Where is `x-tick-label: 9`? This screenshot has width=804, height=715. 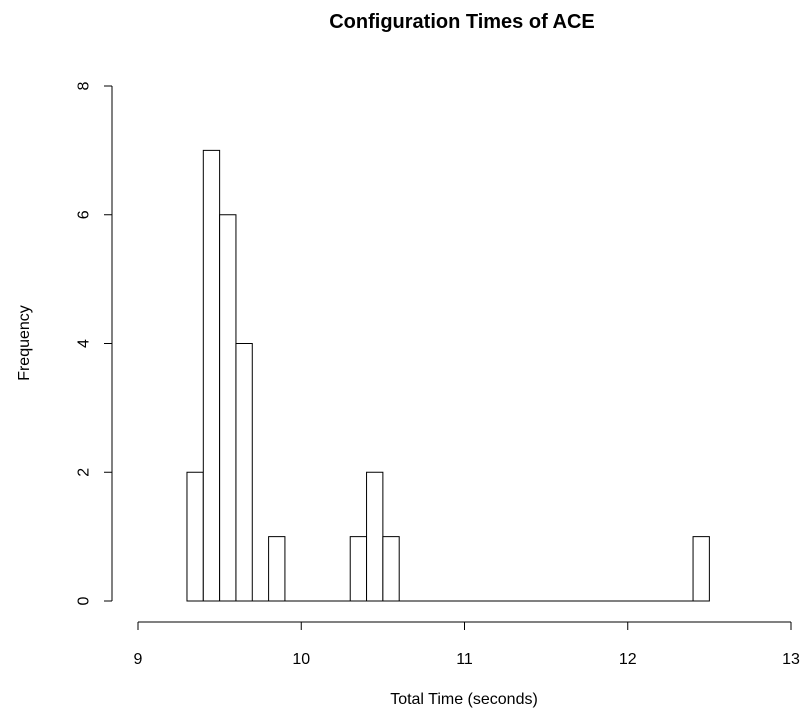
x-tick-label: 9 is located at coordinates (138, 659).